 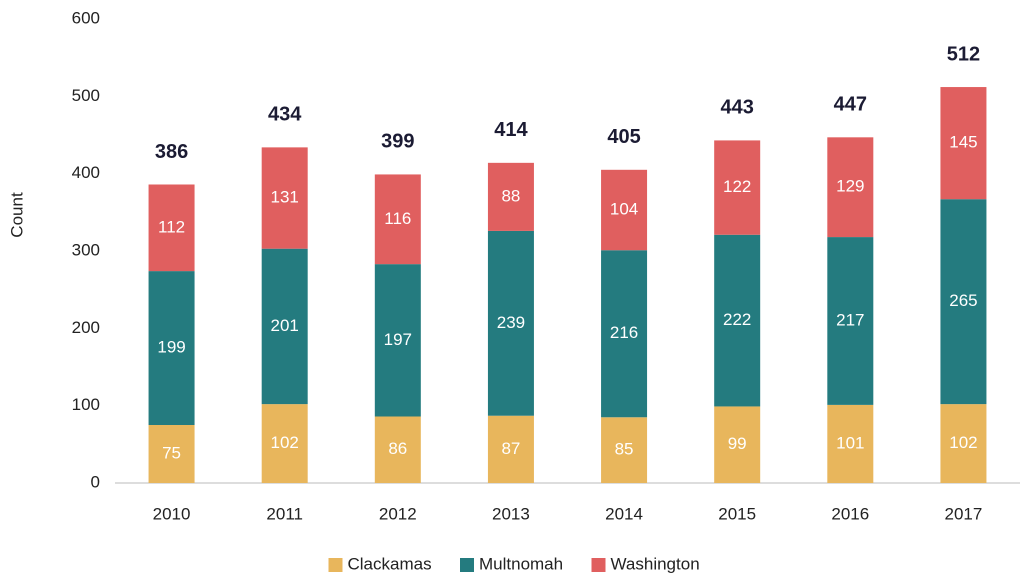 I want to click on legend-label: Washington, so click(x=655, y=563).